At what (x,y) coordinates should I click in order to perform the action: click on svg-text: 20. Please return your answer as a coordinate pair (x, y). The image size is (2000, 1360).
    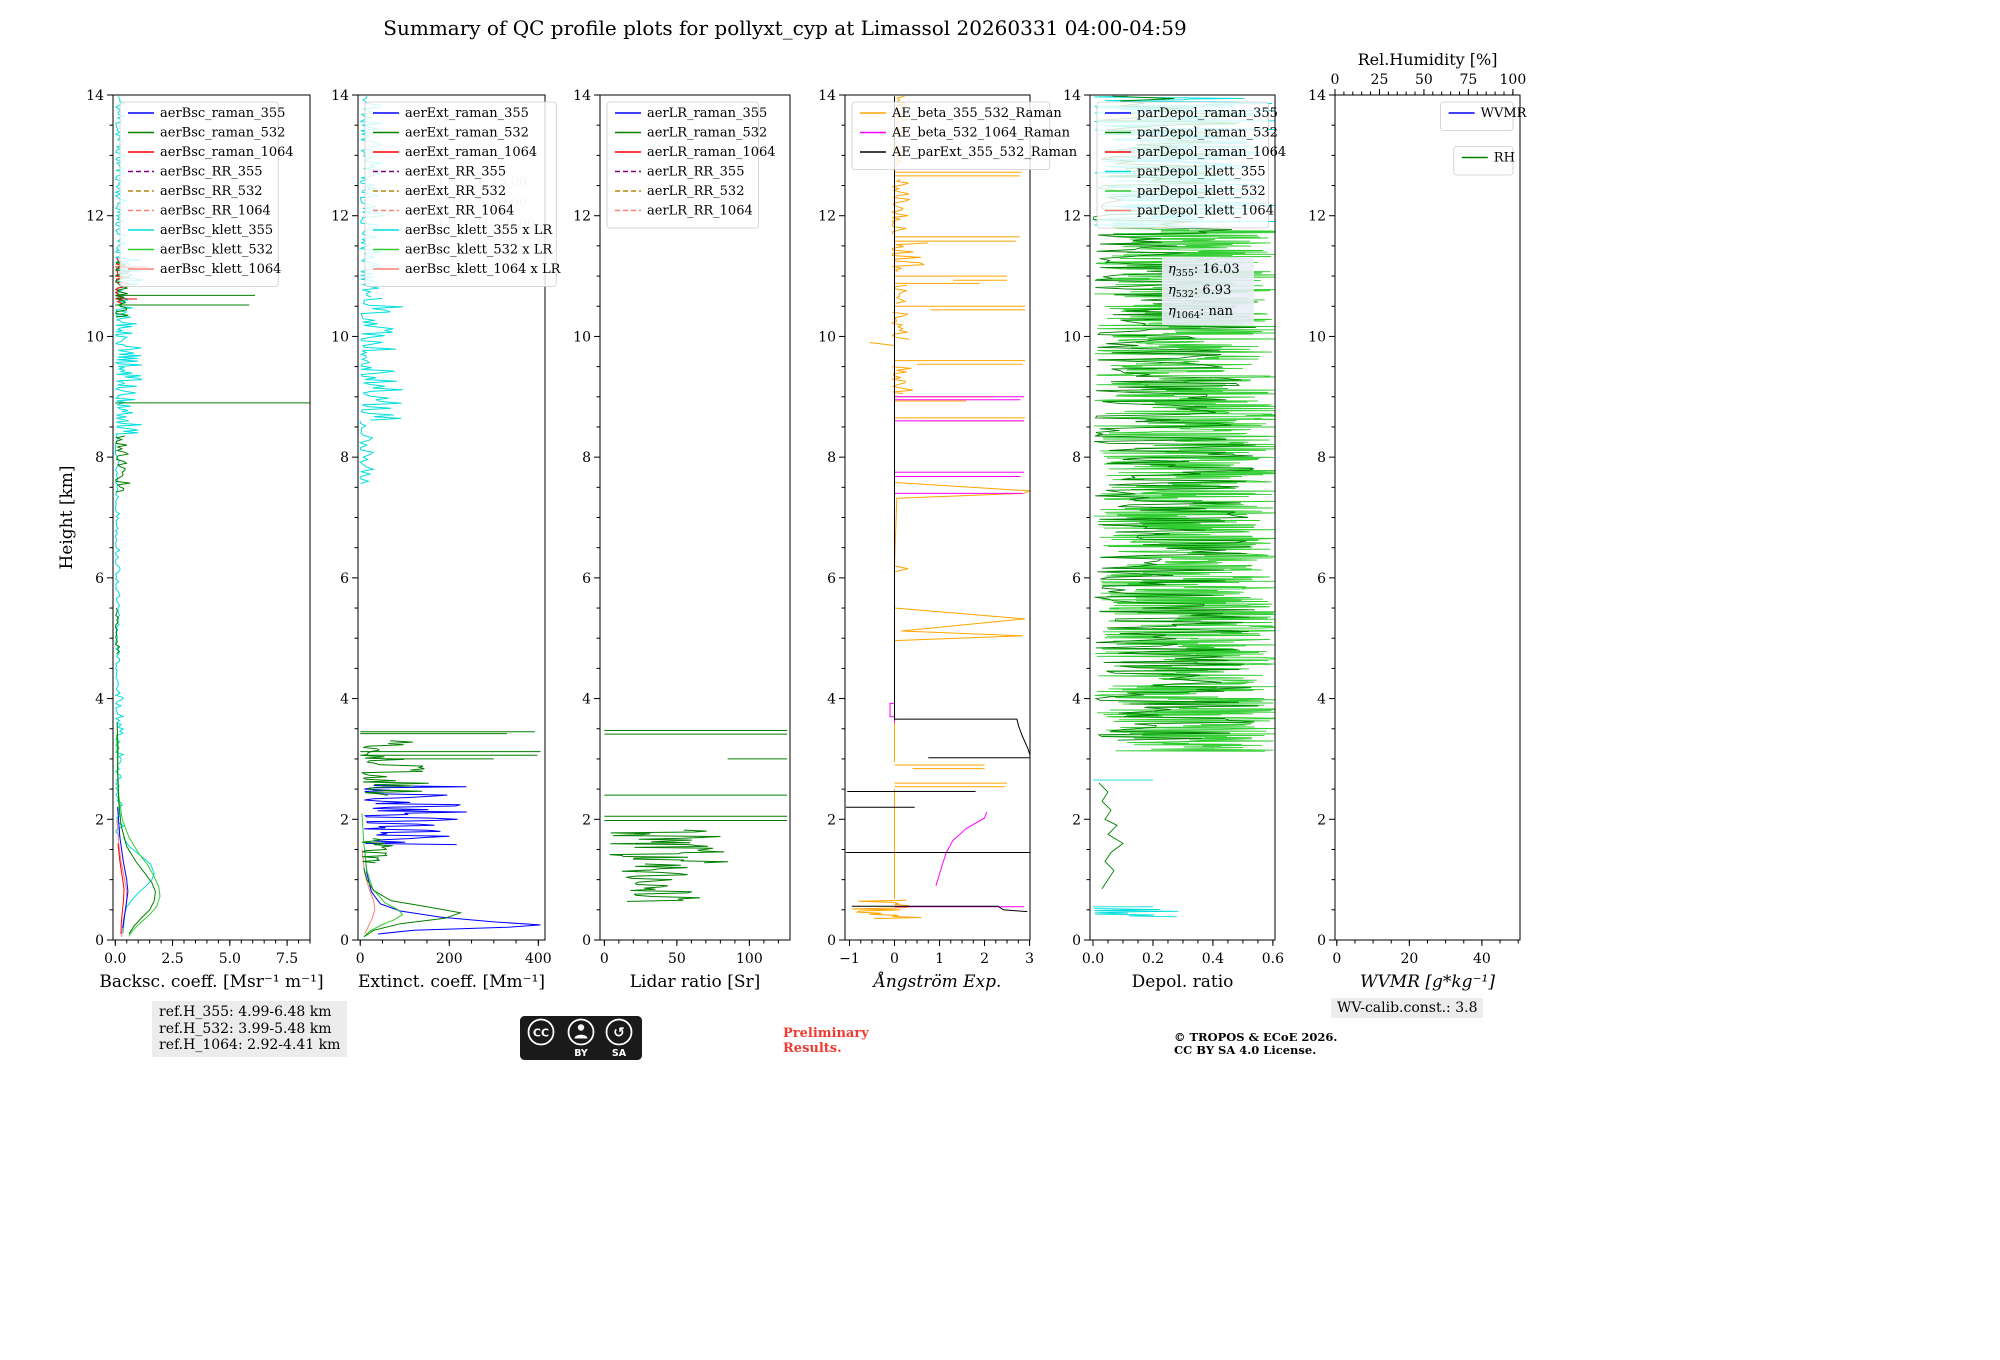
    Looking at the image, I should click on (1409, 959).